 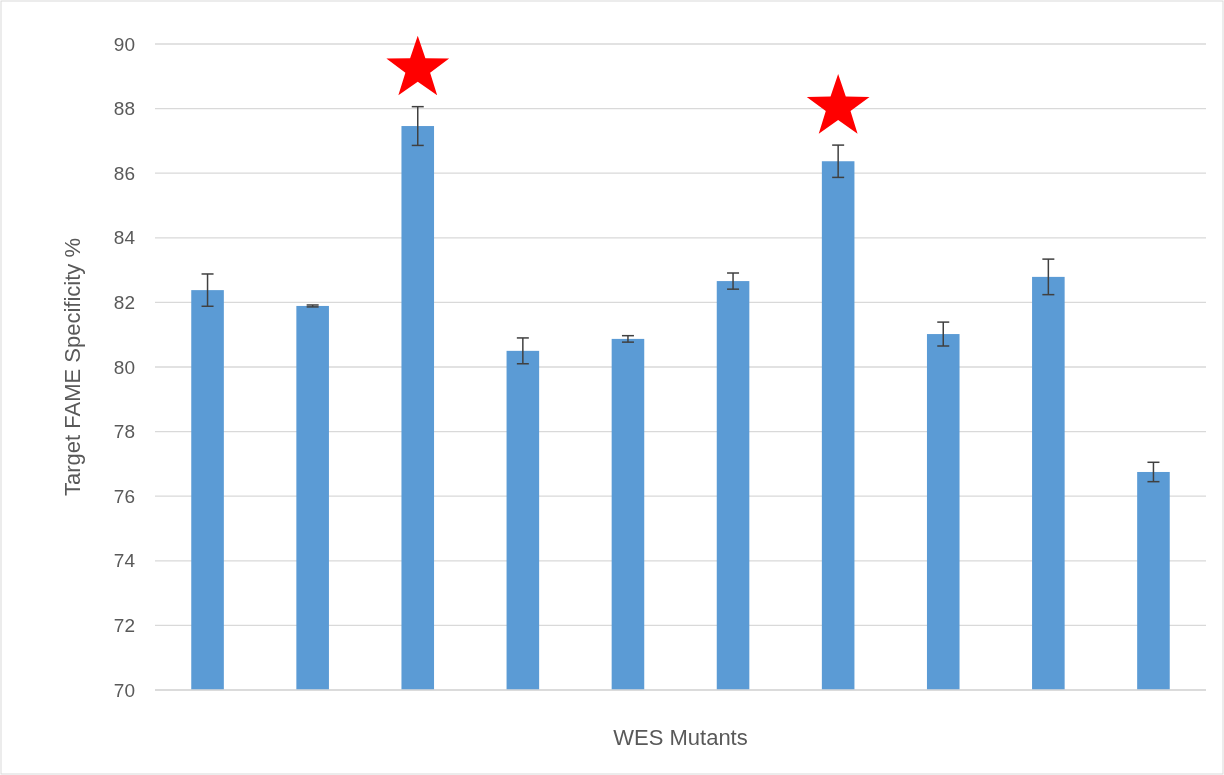 I want to click on y-tick-label: 72, so click(x=124, y=626).